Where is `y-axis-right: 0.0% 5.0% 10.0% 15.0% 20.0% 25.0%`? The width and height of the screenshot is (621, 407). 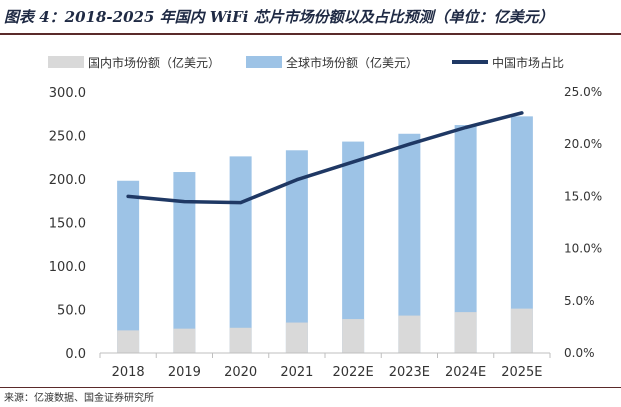 y-axis-right: 0.0% 5.0% 10.0% 15.0% 20.0% 25.0% is located at coordinates (583, 222).